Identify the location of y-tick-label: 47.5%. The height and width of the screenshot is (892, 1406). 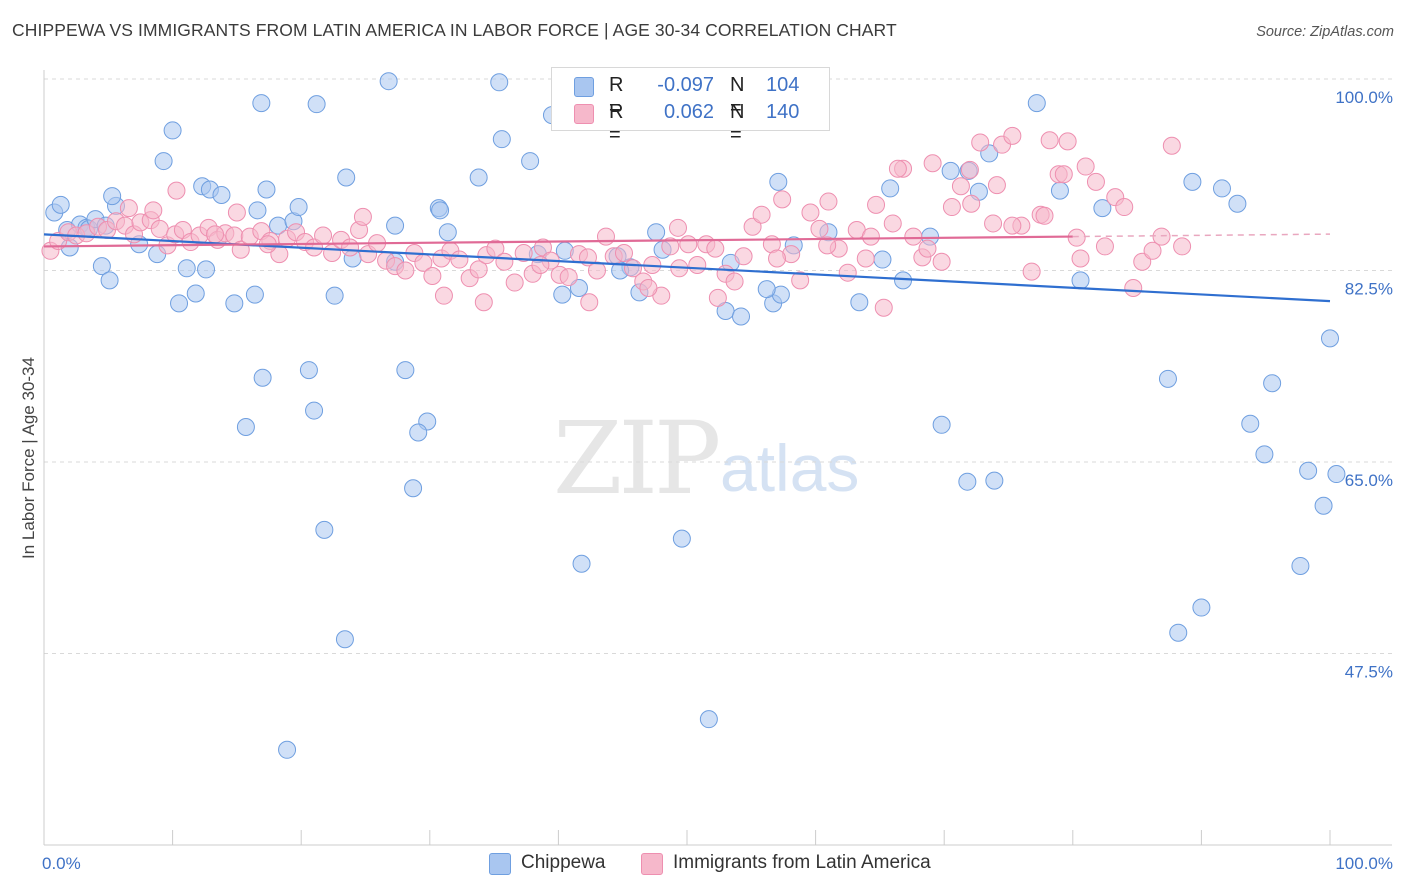
(1369, 672).